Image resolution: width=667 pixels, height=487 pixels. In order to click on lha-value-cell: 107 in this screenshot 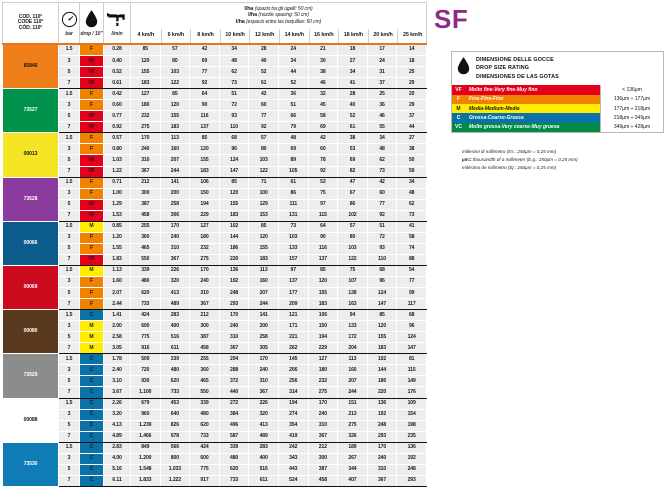, I will do `click(352, 282)`.